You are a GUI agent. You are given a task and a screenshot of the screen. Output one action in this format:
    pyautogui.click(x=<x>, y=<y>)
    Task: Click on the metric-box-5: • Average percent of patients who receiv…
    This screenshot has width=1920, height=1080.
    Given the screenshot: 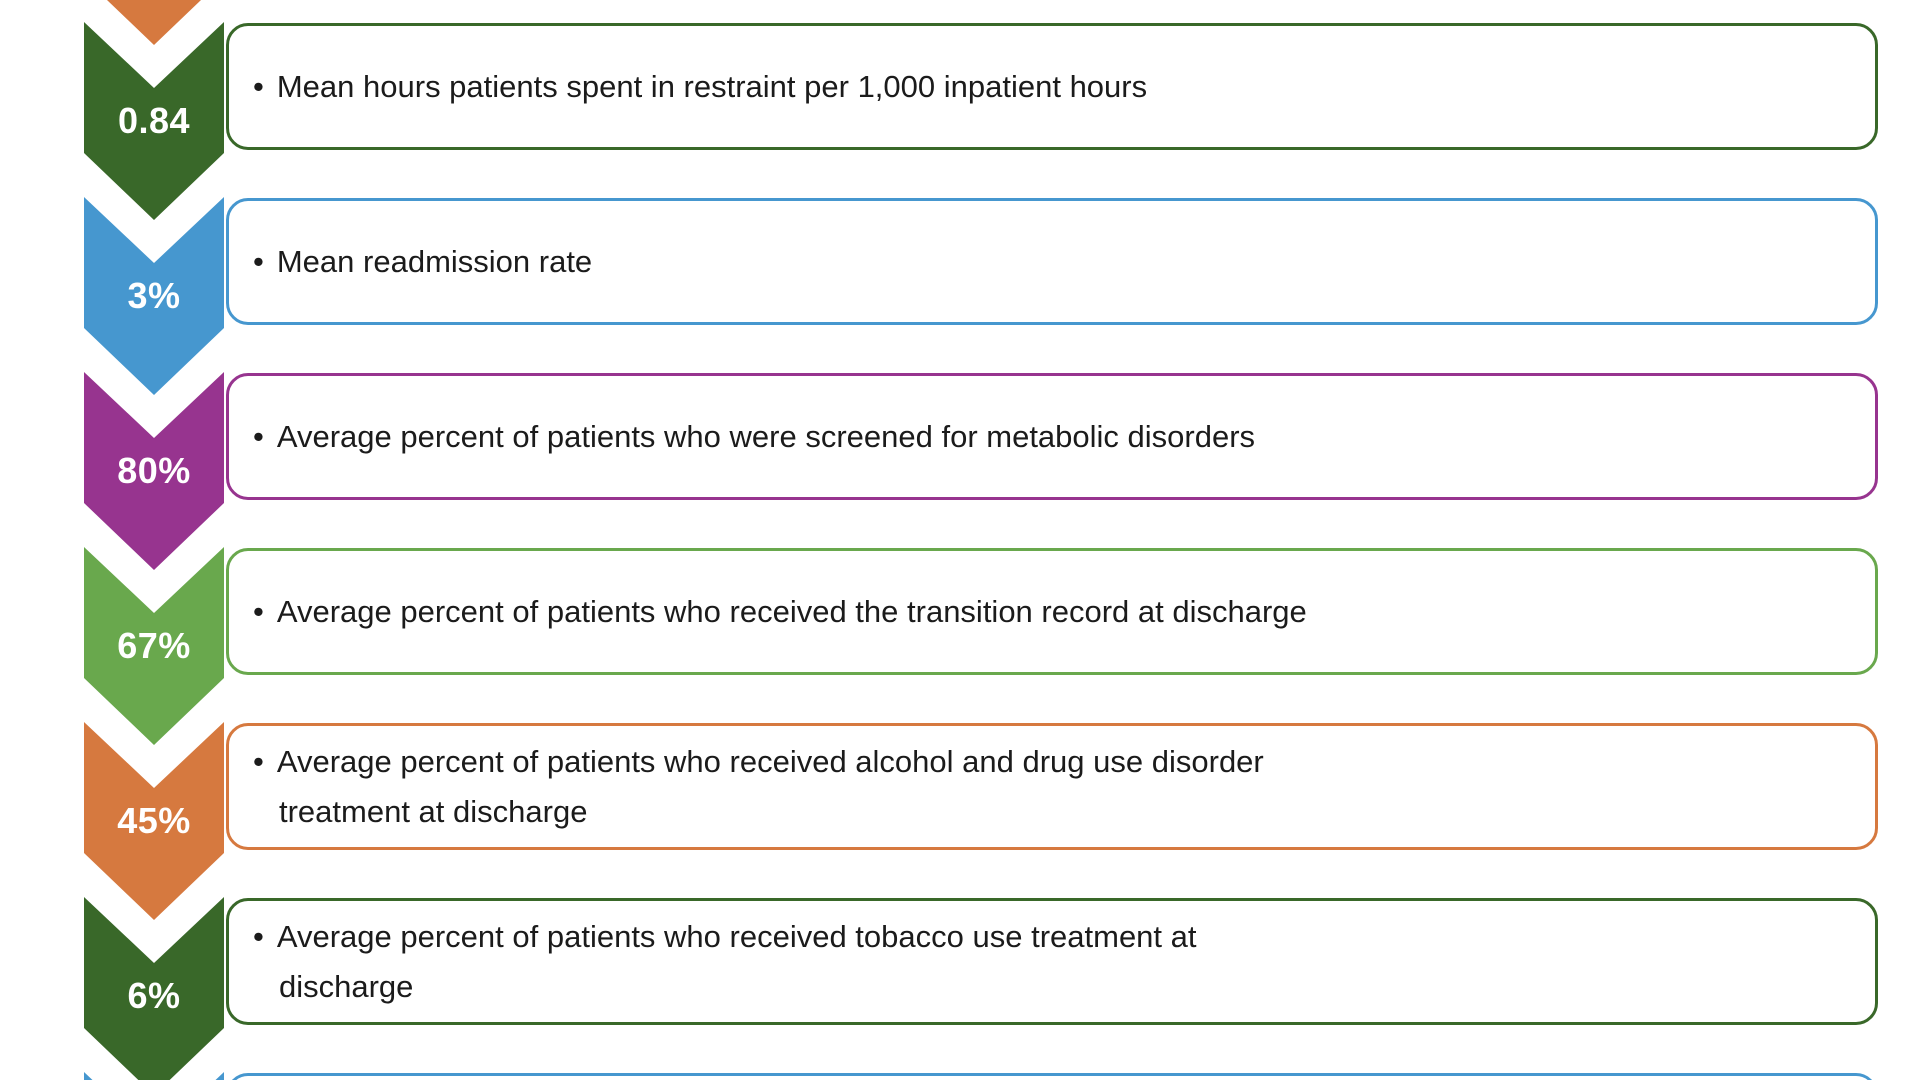 What is the action you would take?
    pyautogui.click(x=1052, y=786)
    